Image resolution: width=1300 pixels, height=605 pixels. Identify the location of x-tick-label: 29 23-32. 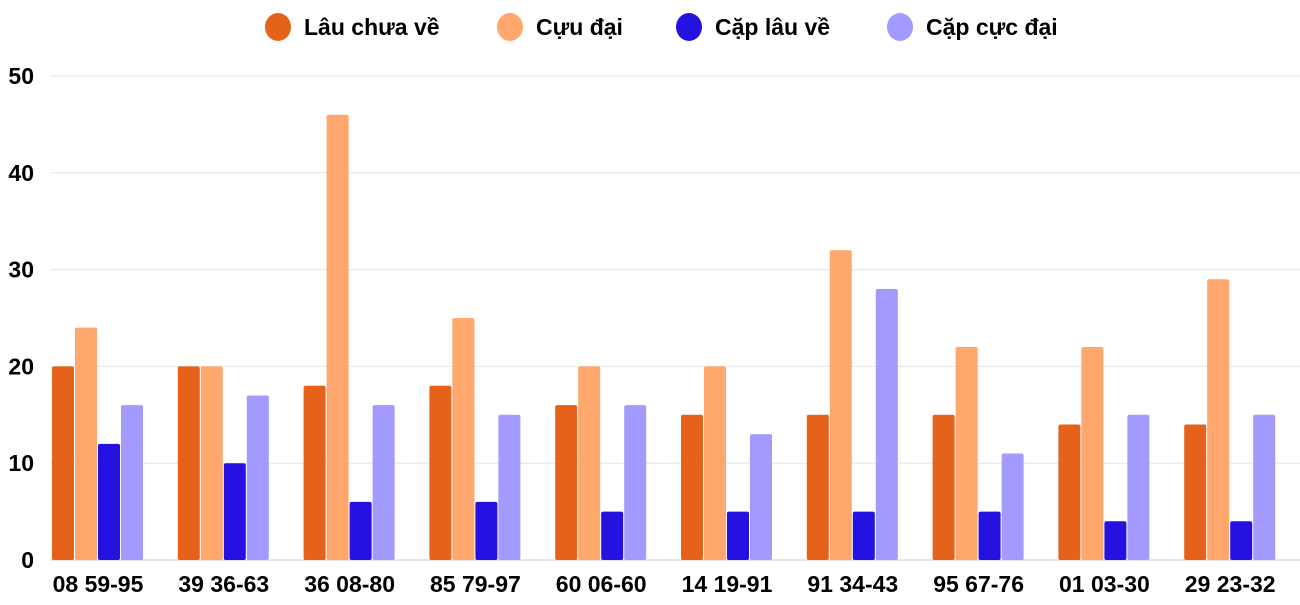
(1230, 584).